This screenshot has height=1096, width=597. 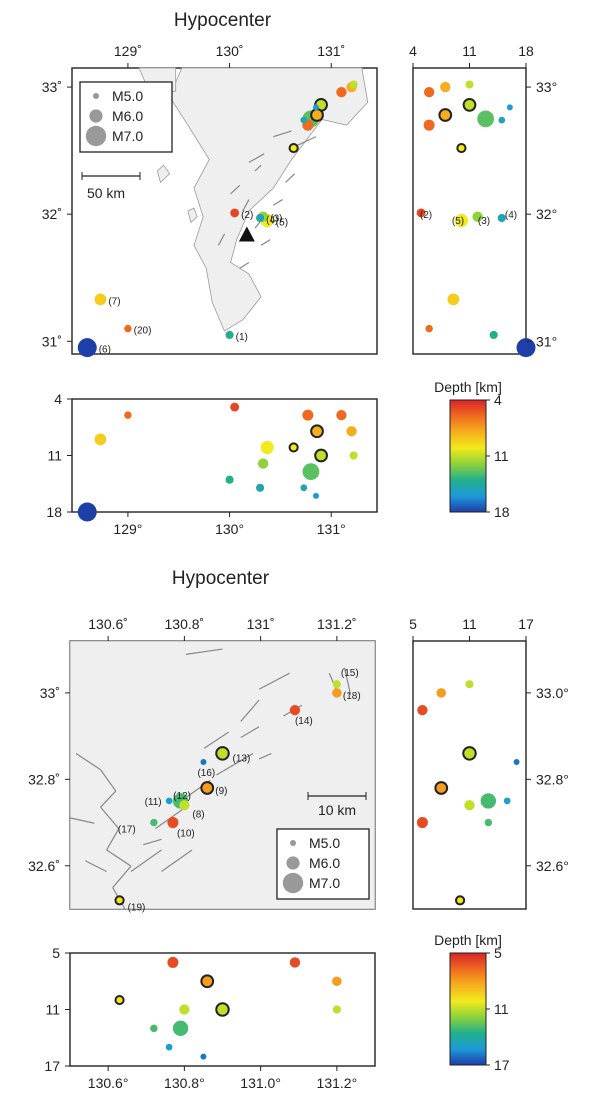 What do you see at coordinates (552, 779) in the screenshot?
I see `y-tick-label: 32.8°` at bounding box center [552, 779].